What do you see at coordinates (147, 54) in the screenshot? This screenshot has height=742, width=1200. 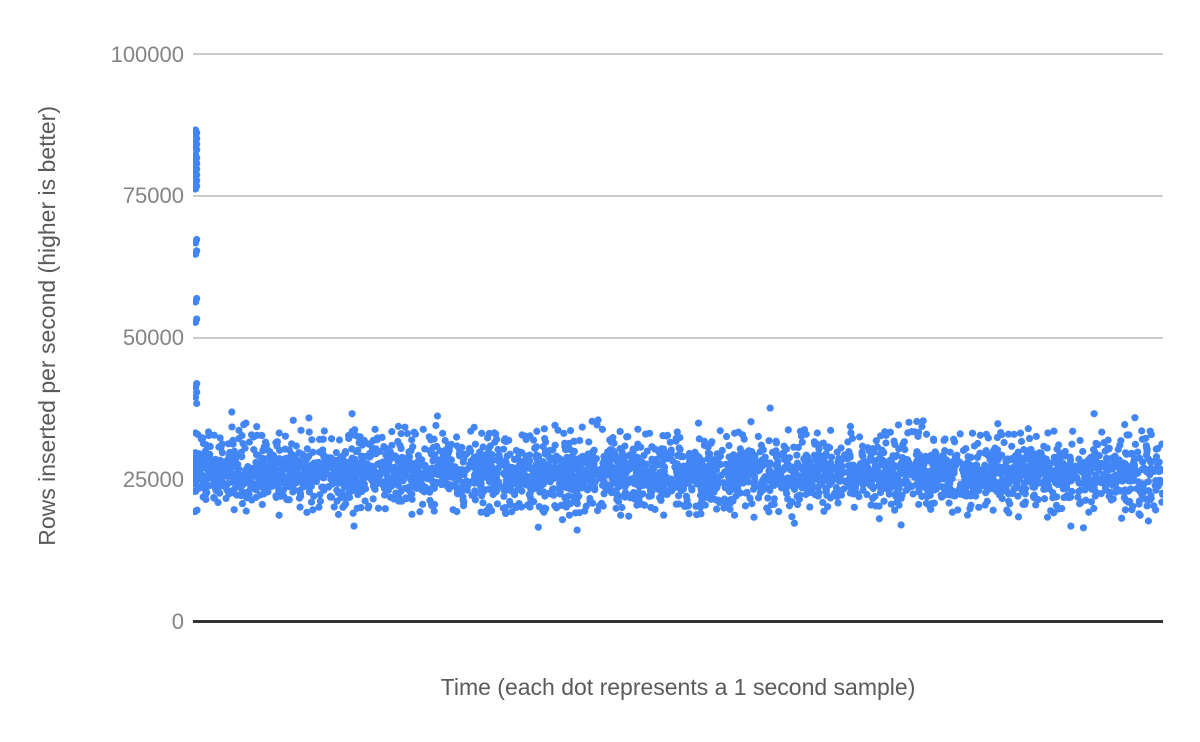 I see `y-tick-label-100000: 100000` at bounding box center [147, 54].